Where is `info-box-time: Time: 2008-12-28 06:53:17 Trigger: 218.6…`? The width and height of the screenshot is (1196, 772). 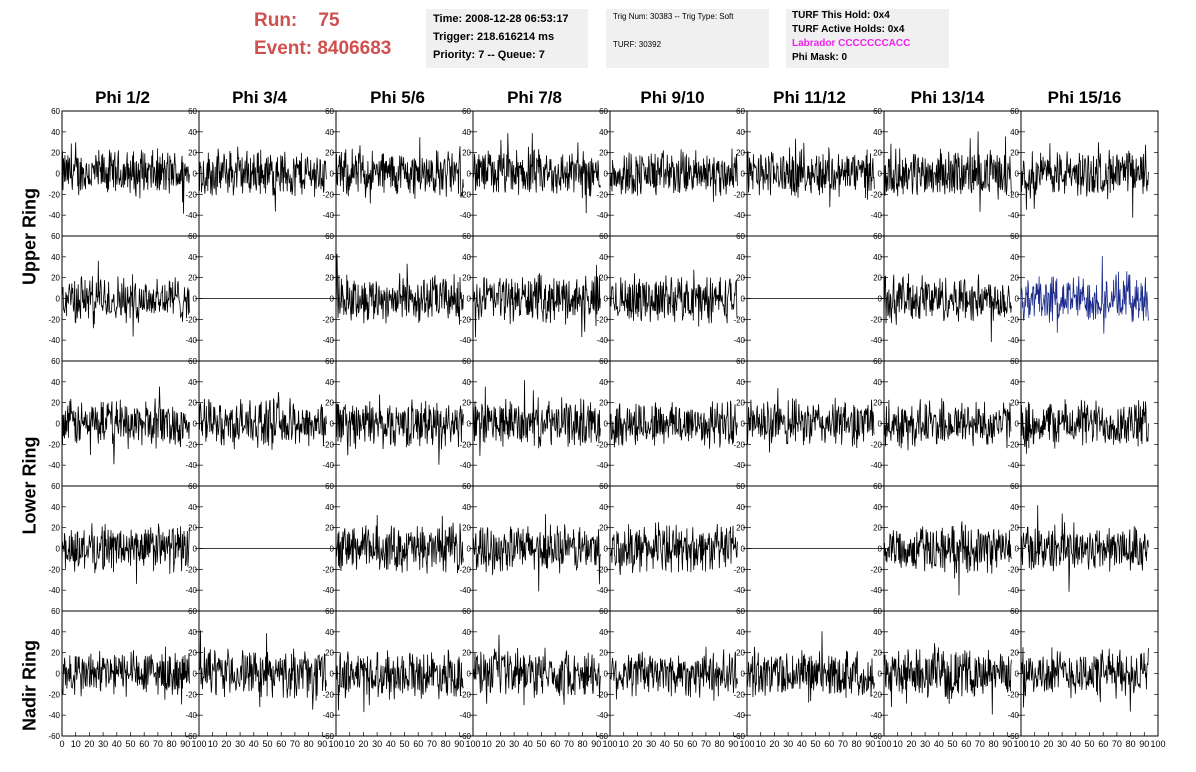 info-box-time: Time: 2008-12-28 06:53:17 Trigger: 218.6… is located at coordinates (507, 38).